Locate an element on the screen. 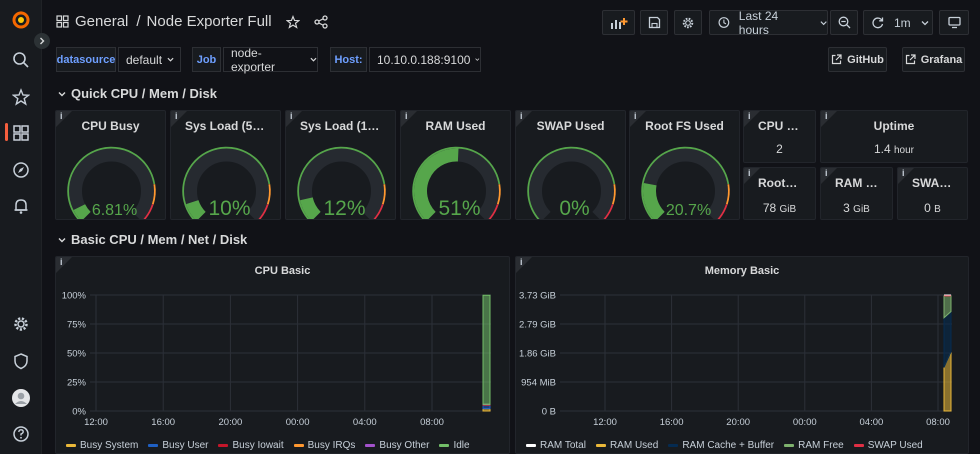  panel-title: SWAP Used is located at coordinates (570, 126).